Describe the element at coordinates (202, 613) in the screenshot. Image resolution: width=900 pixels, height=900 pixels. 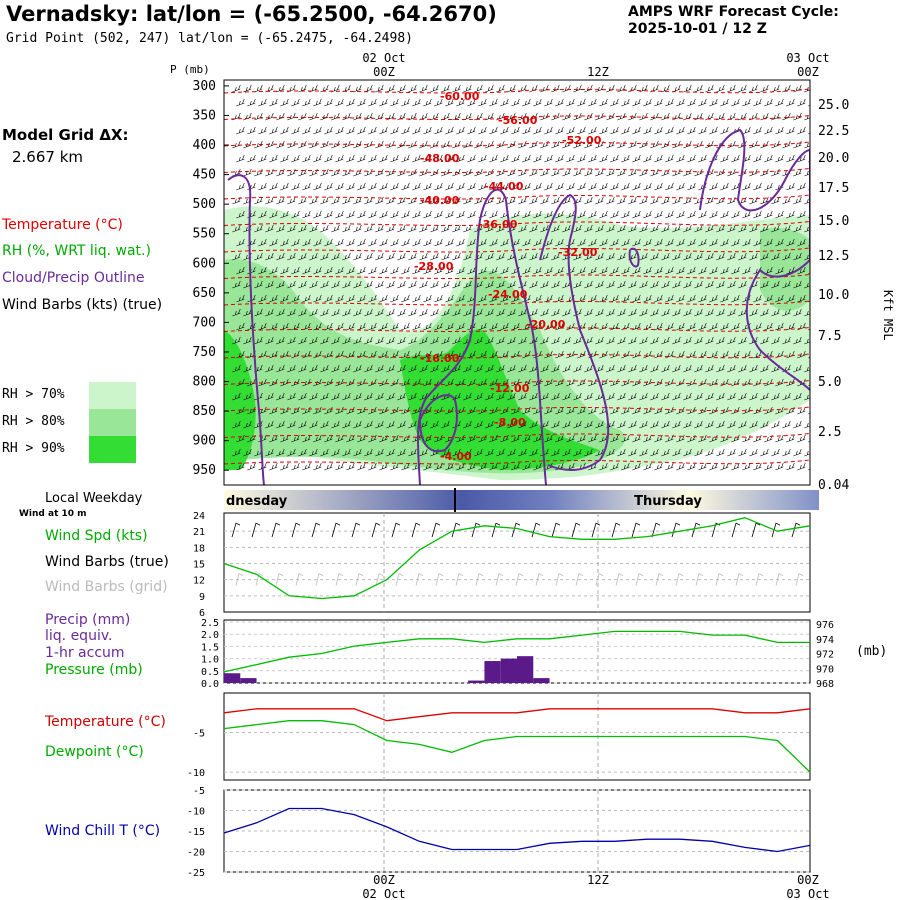
I see `wind-tick-label: 6` at that location.